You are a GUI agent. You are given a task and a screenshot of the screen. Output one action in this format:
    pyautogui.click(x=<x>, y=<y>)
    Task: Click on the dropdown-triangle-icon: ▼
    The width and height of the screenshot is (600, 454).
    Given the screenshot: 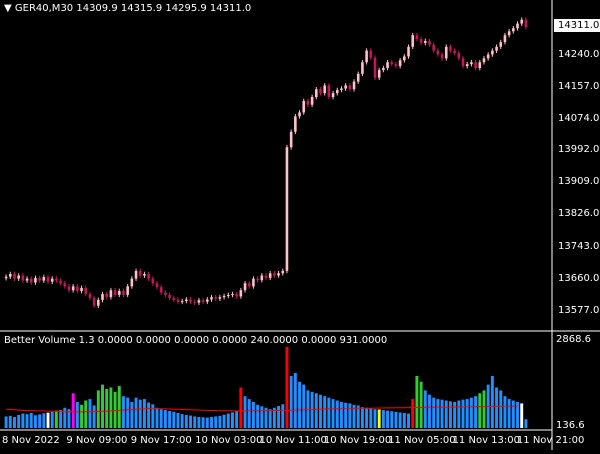 What is the action you would take?
    pyautogui.click(x=8, y=8)
    